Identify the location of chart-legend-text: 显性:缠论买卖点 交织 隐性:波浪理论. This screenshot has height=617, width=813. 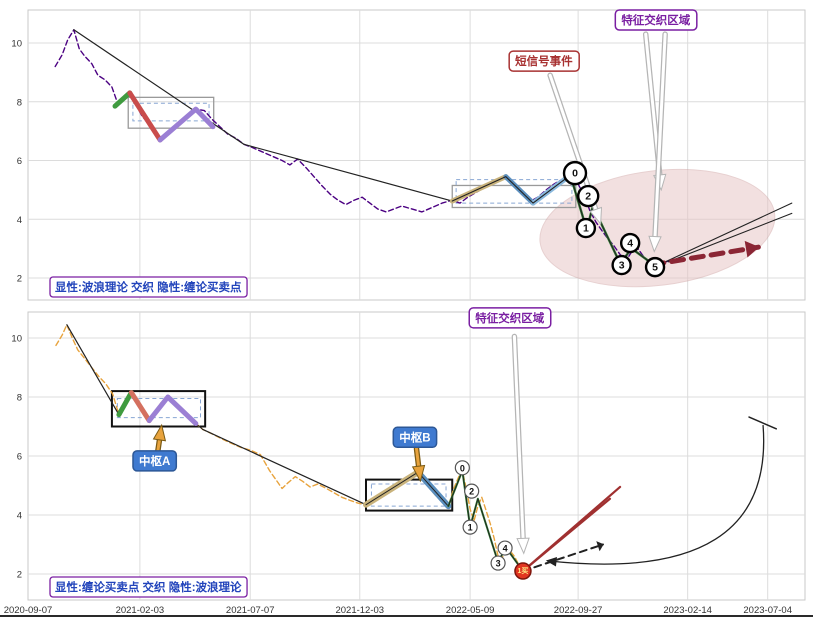
(148, 587).